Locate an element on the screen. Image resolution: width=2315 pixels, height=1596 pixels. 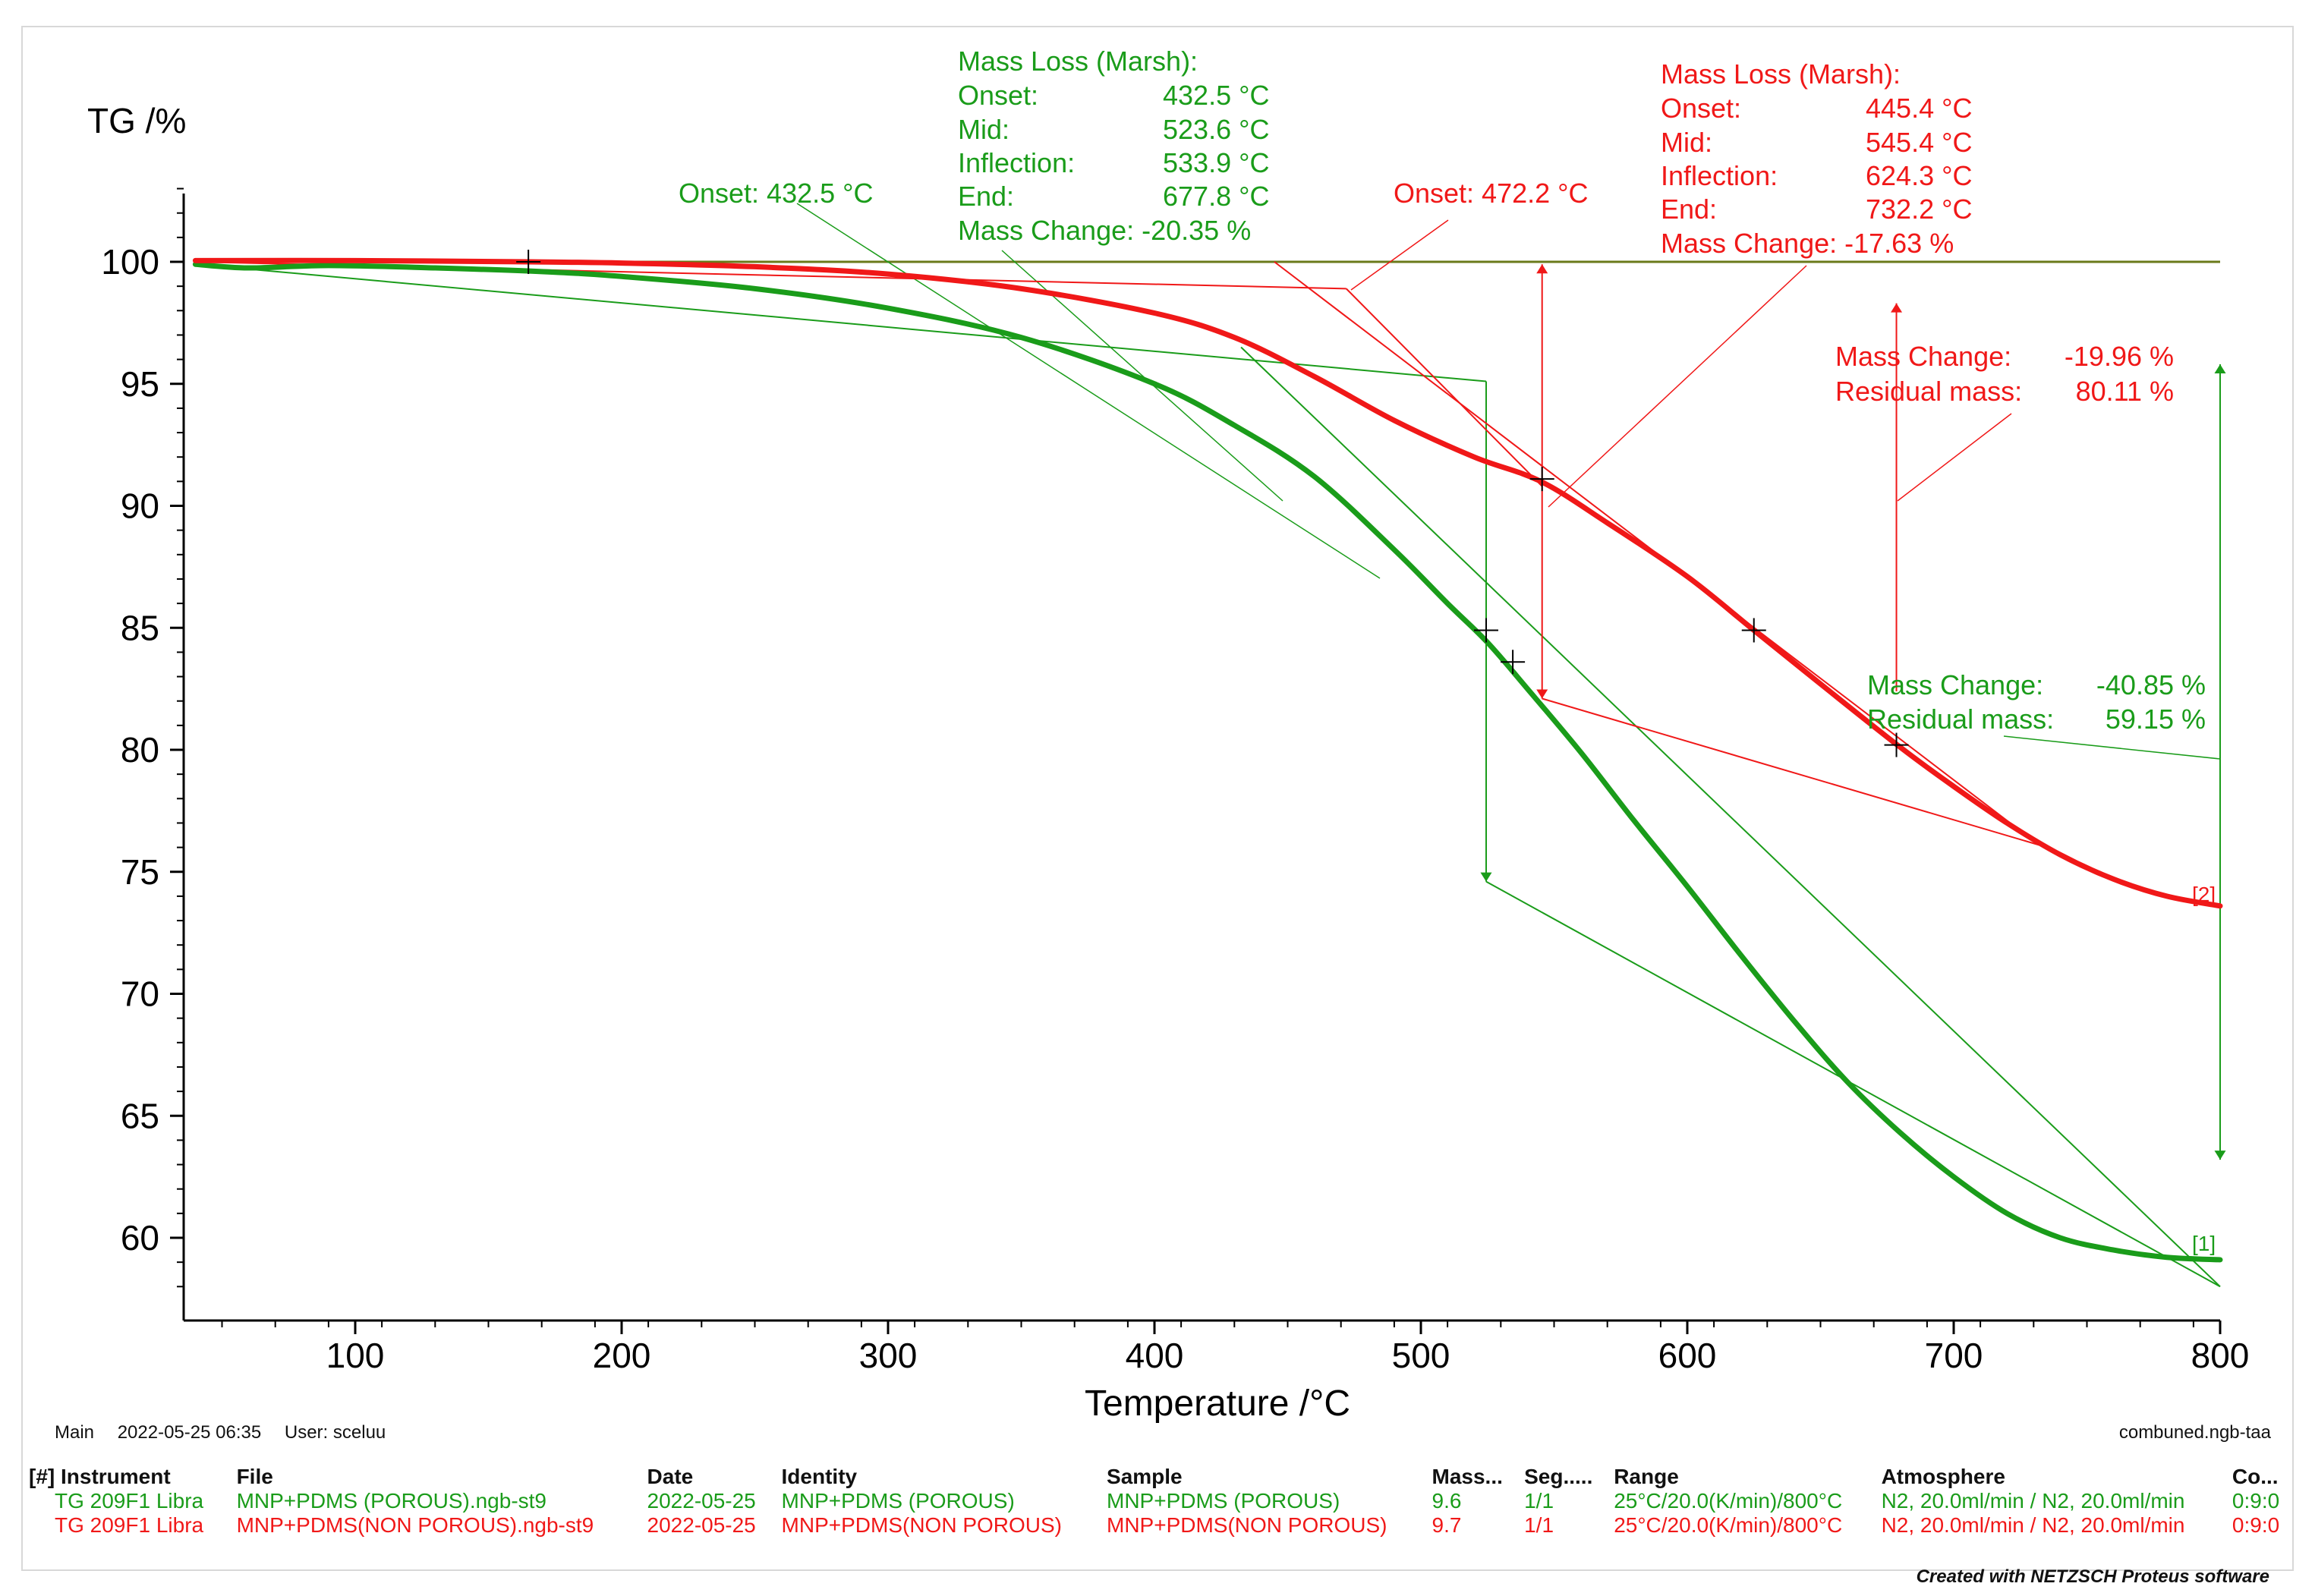
y-tick-label: 85 is located at coordinates (140, 627).